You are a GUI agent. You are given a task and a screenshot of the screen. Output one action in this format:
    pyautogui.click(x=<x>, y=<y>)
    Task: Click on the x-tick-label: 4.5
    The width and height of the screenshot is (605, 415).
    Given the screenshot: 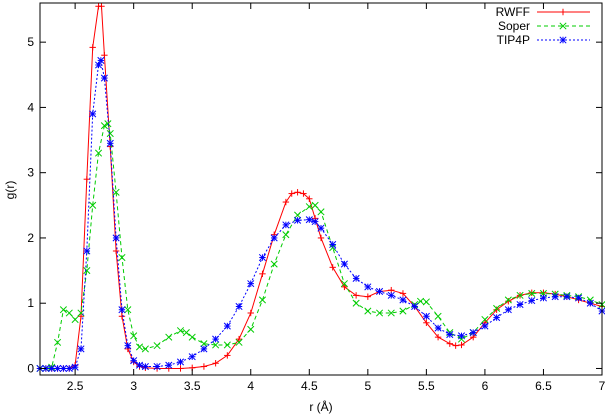 What is the action you would take?
    pyautogui.click(x=309, y=386)
    